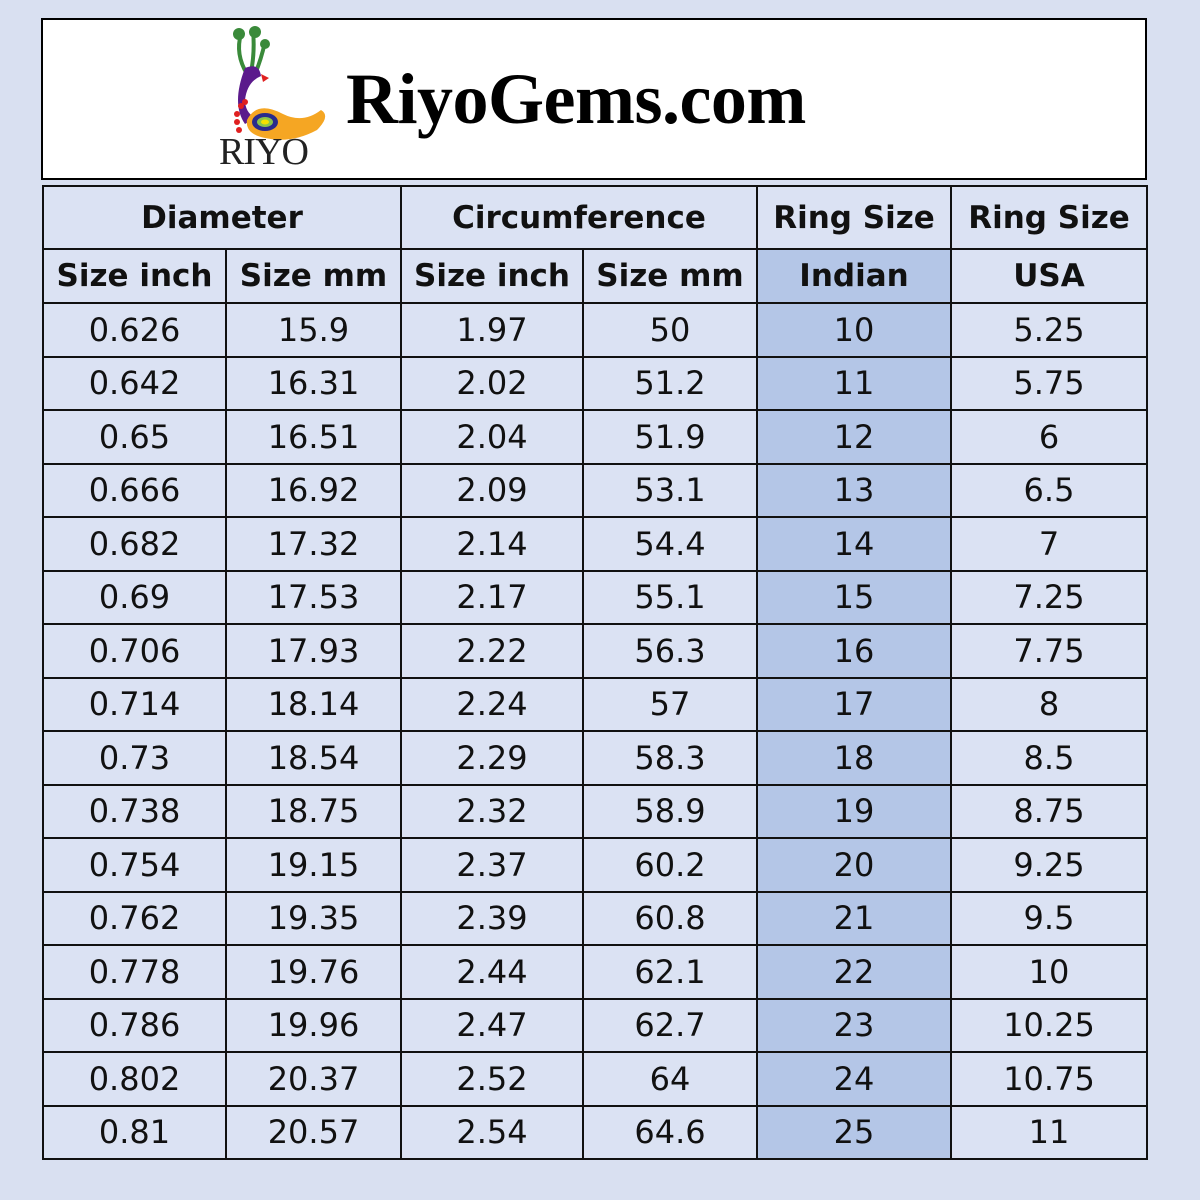 The height and width of the screenshot is (1200, 1200). I want to click on cell-circumference-mm: 54.4, so click(670, 544).